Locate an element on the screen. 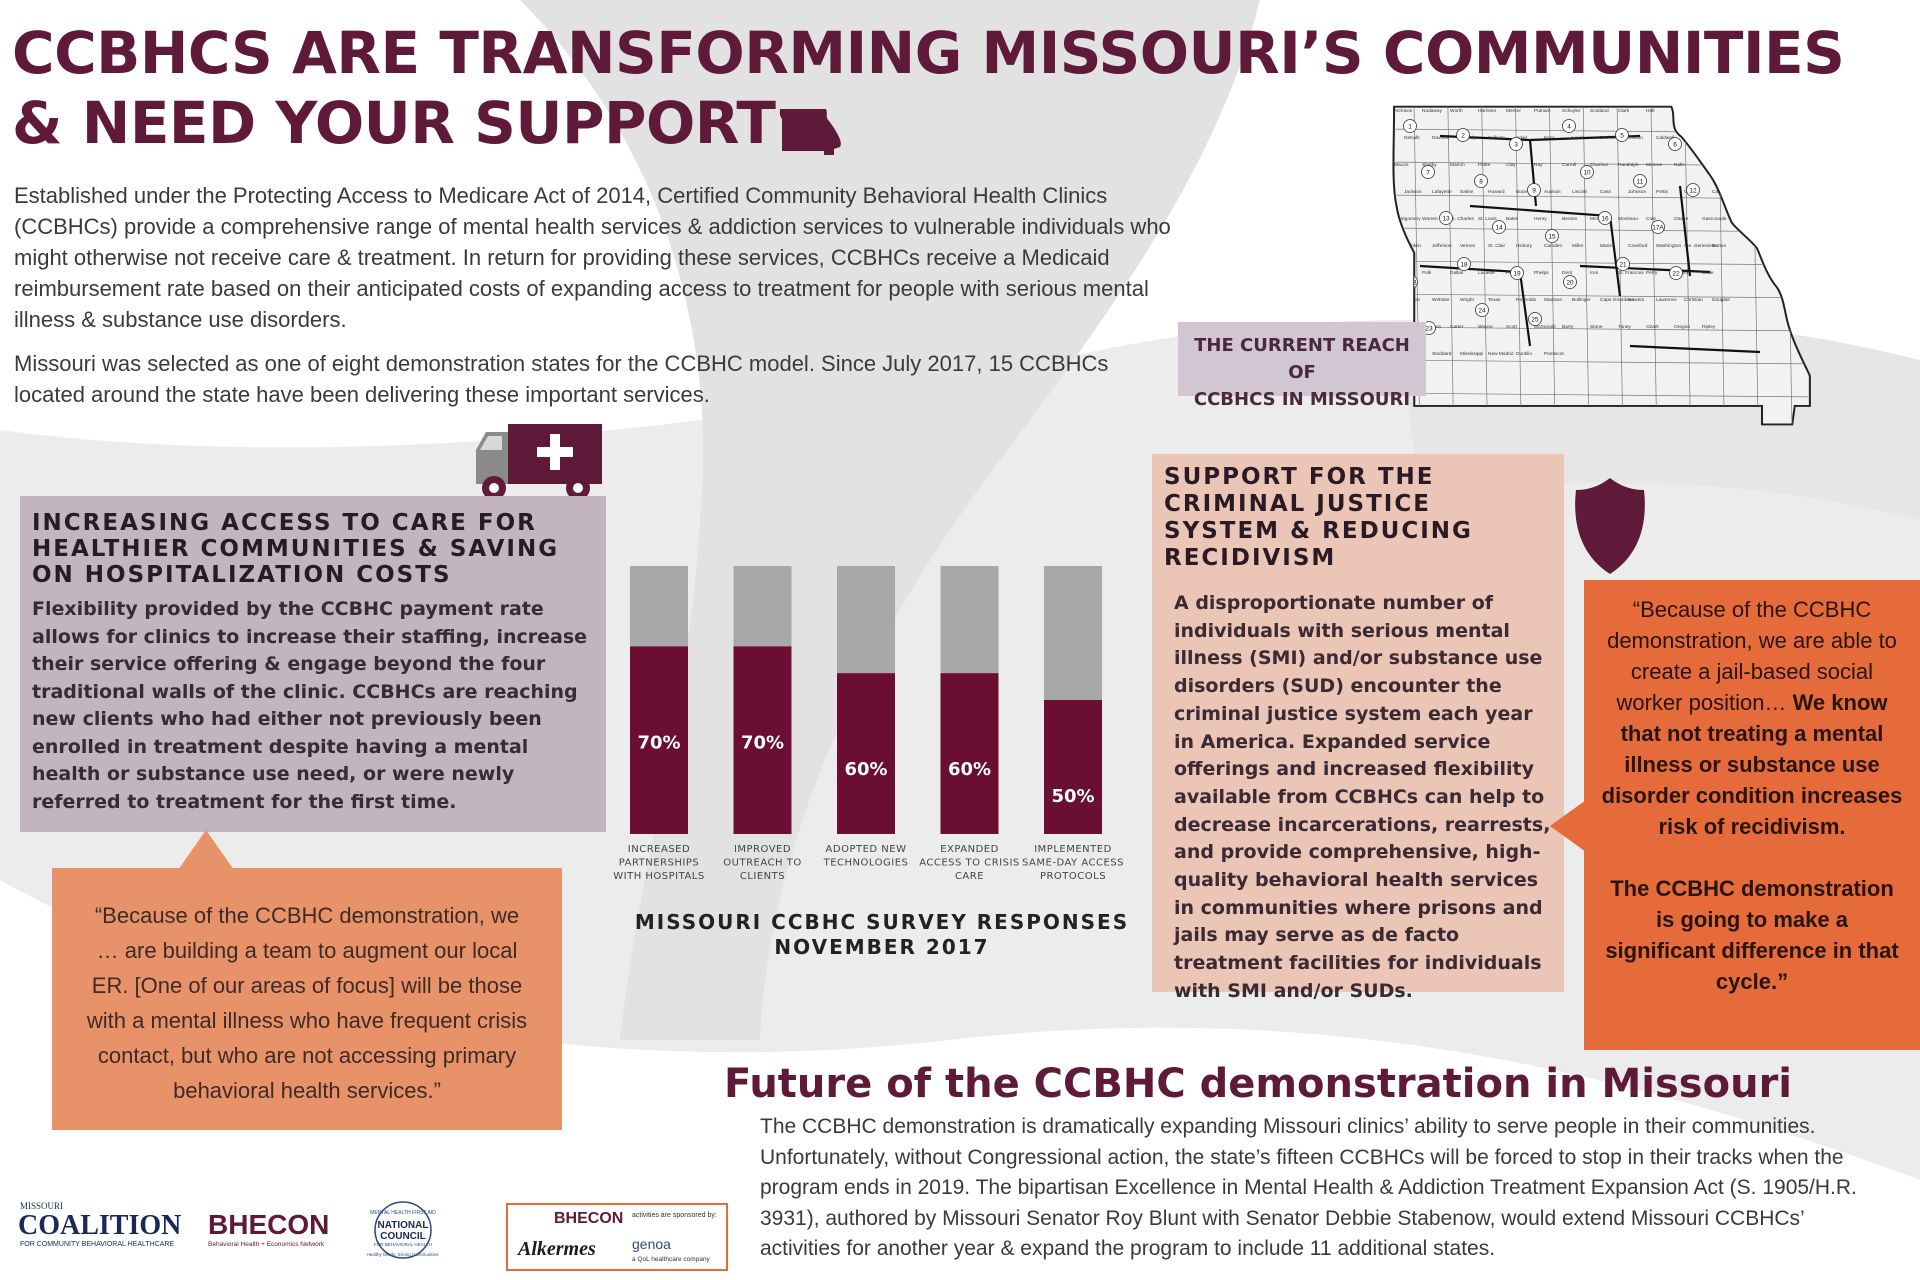 The width and height of the screenshot is (1920, 1280). bar-value-label: 70% is located at coordinates (658, 742).